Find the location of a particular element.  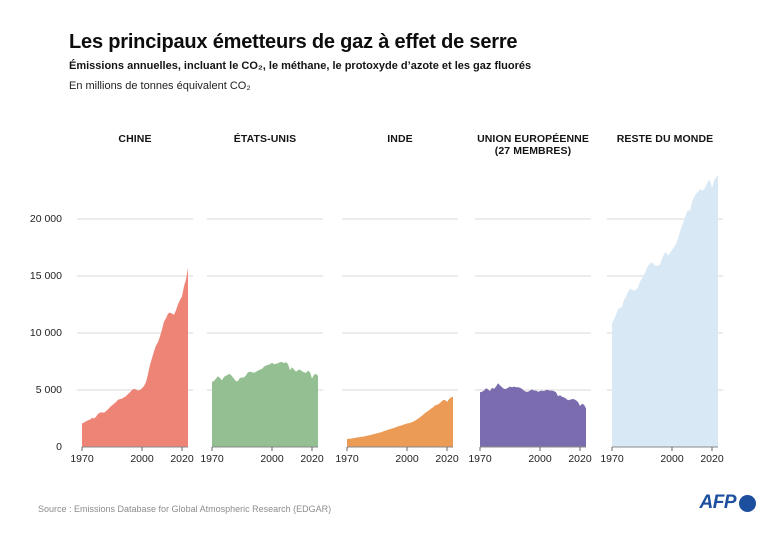

y-tick-label: 15 000 is located at coordinates (45, 275).